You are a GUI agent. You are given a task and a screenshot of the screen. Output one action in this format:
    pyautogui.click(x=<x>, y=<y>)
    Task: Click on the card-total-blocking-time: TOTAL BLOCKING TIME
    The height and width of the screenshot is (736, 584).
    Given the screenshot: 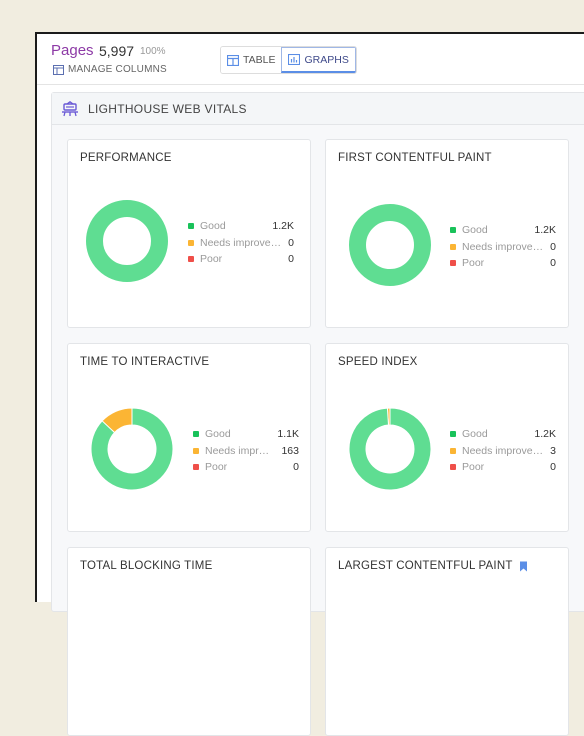 What is the action you would take?
    pyautogui.click(x=189, y=641)
    